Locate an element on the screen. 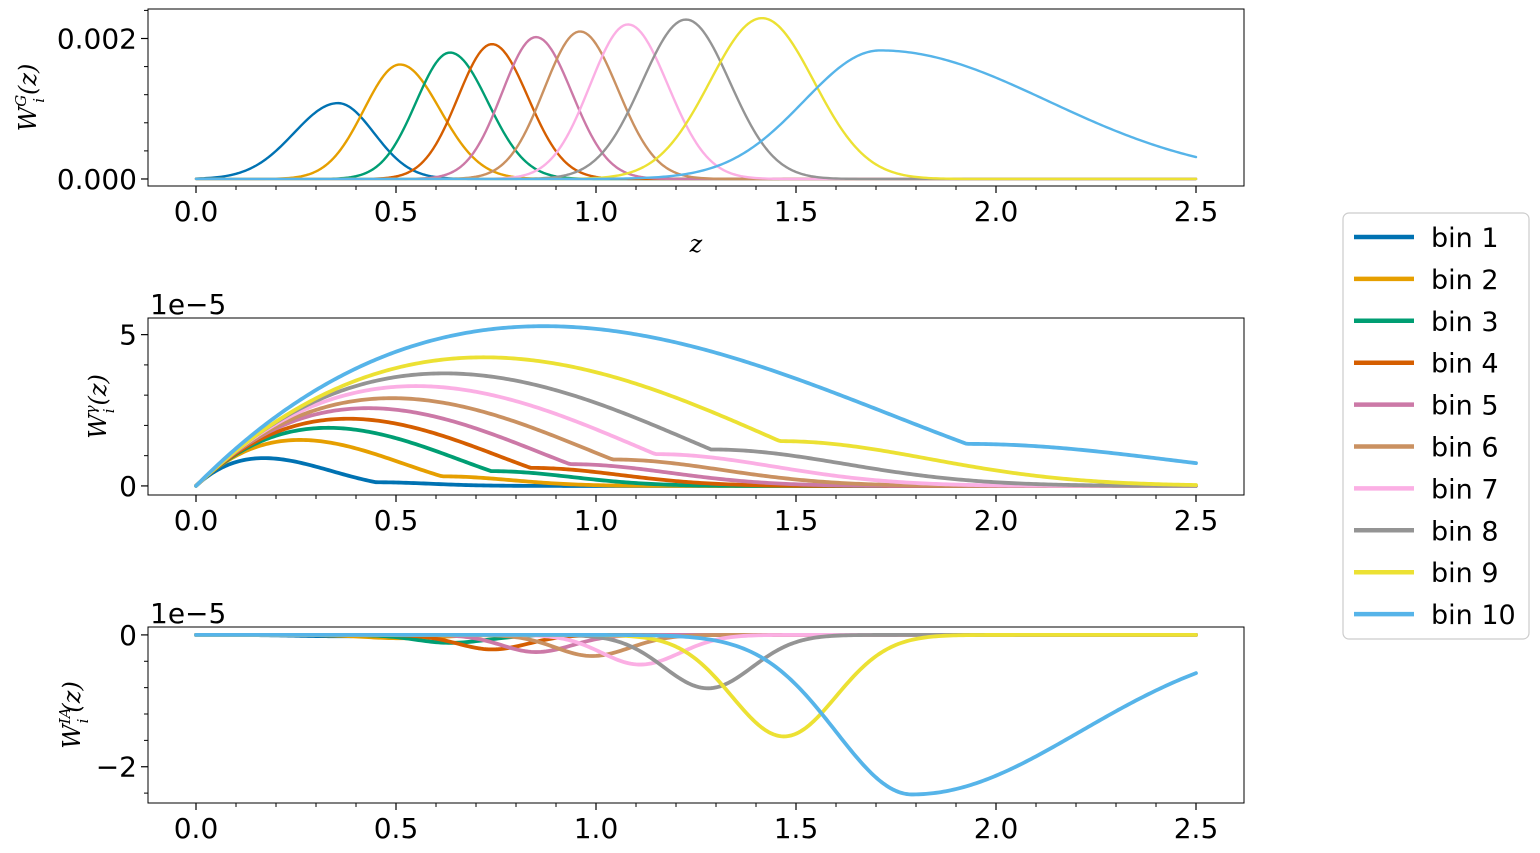 Image resolution: width=1540 pixels, height=853 pixels. legend-item: bin 10 is located at coordinates (1435, 615).